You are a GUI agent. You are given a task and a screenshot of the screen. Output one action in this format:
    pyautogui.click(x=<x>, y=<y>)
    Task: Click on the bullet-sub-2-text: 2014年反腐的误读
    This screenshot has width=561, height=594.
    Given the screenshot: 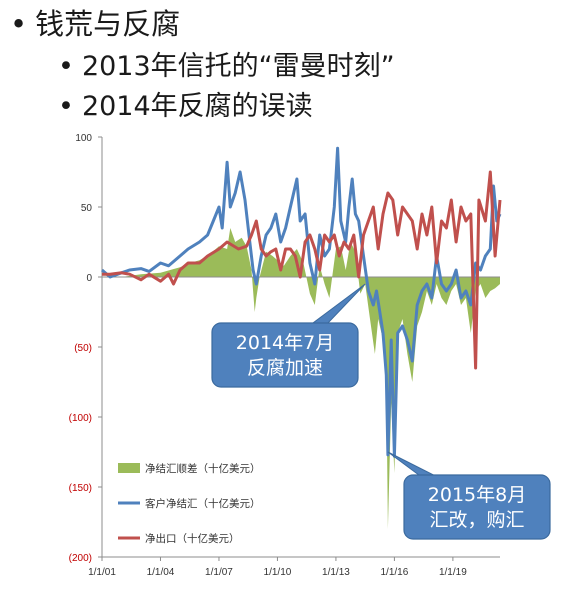 What is the action you would take?
    pyautogui.click(x=197, y=106)
    